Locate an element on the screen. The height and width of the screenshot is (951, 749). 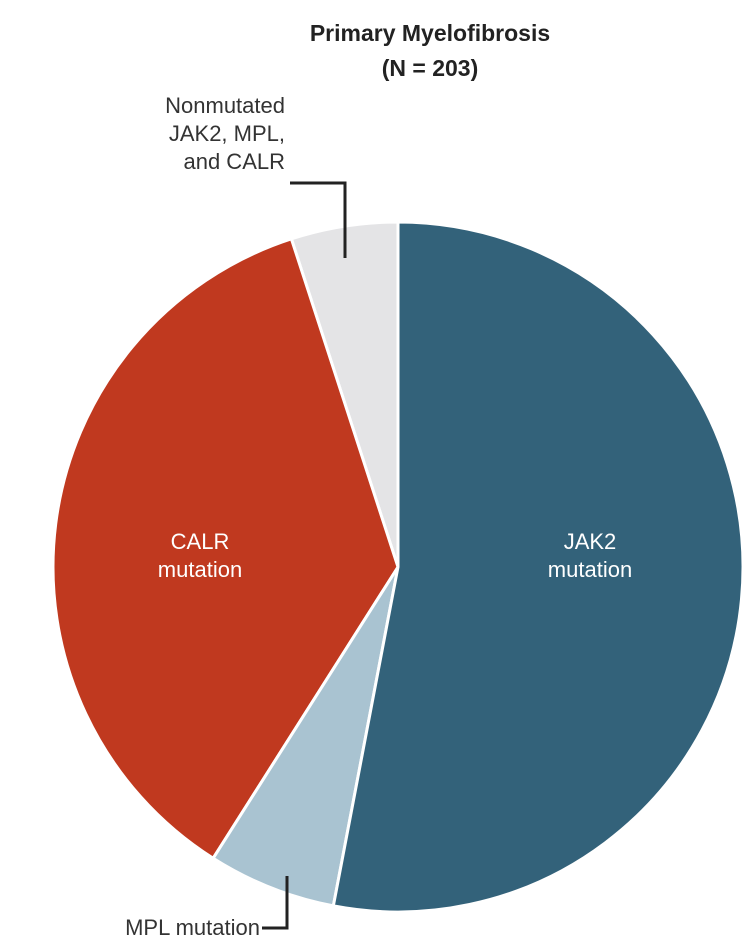
slice-label: MPL mutation is located at coordinates (192, 927).